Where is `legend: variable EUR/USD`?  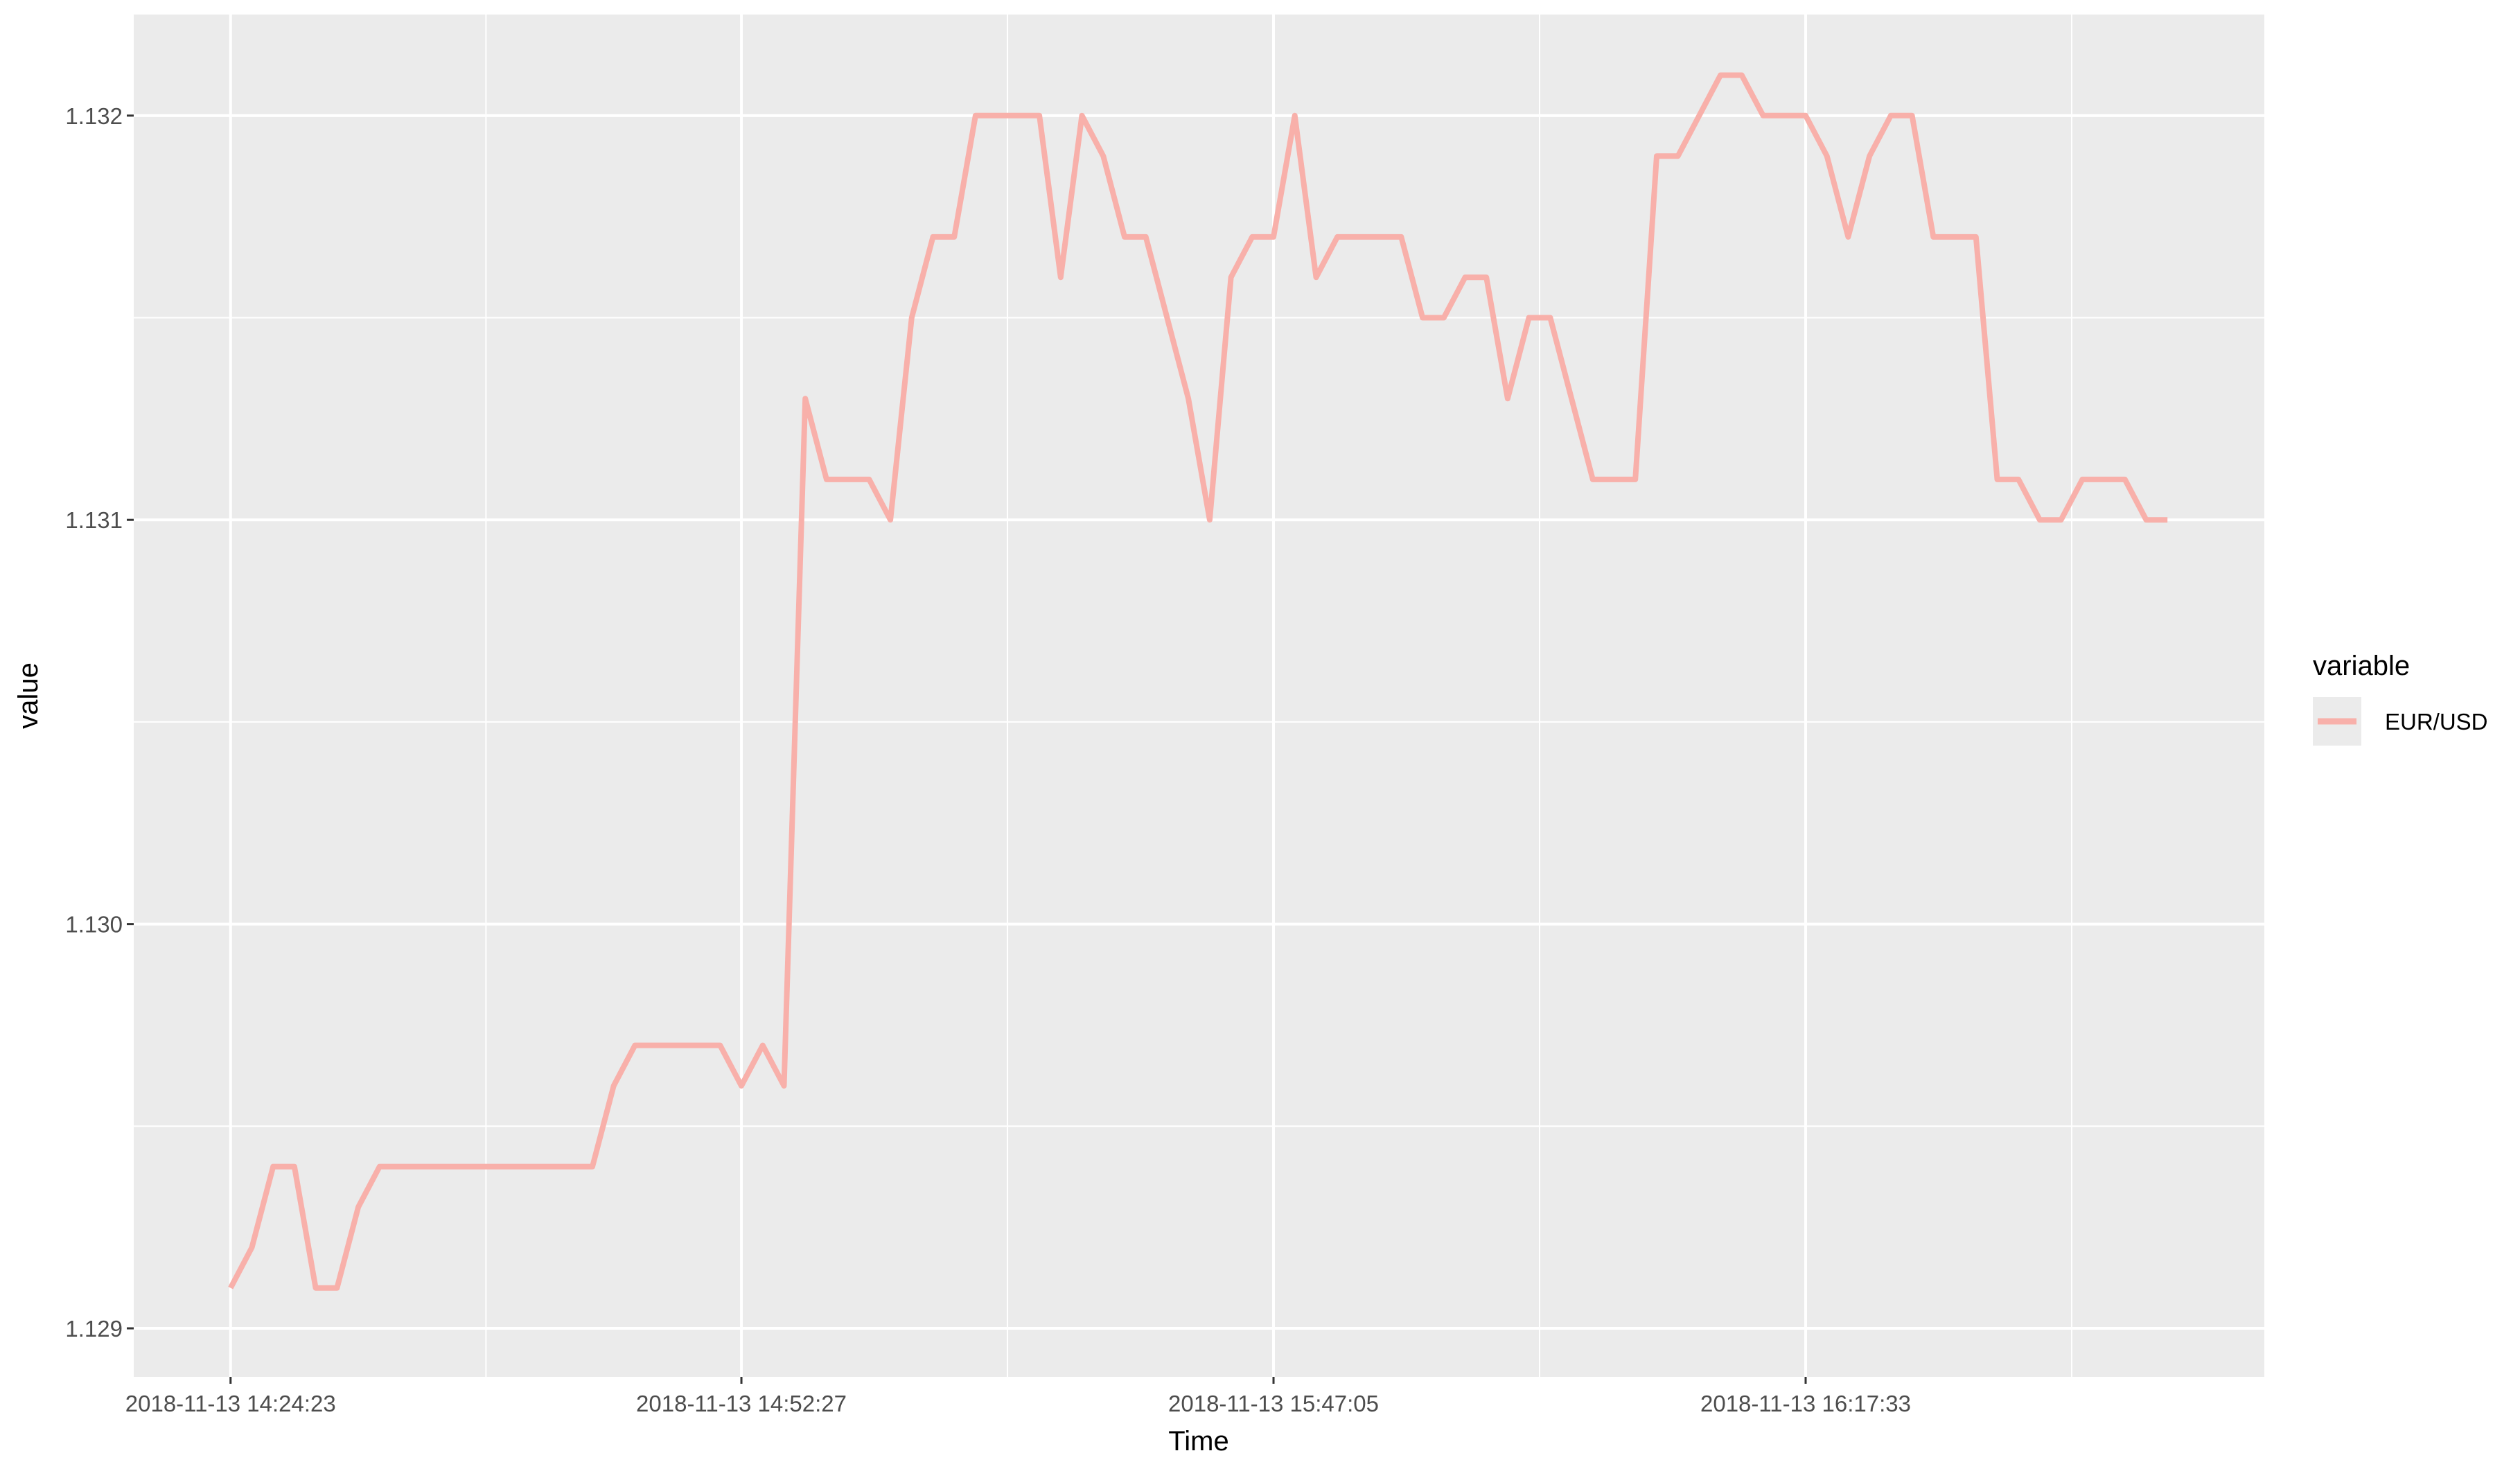 legend: variable EUR/USD is located at coordinates (2400, 698).